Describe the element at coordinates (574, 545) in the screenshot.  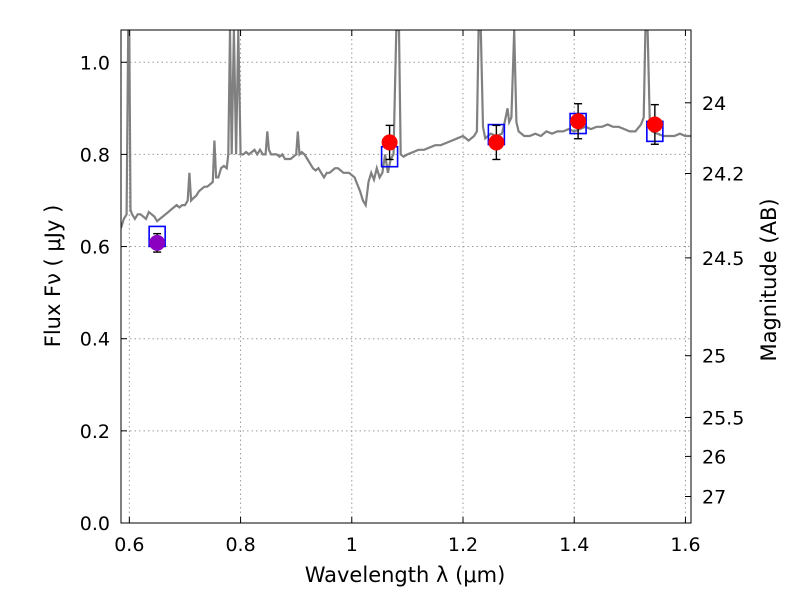
I see `x-tick-label: 1.4` at that location.